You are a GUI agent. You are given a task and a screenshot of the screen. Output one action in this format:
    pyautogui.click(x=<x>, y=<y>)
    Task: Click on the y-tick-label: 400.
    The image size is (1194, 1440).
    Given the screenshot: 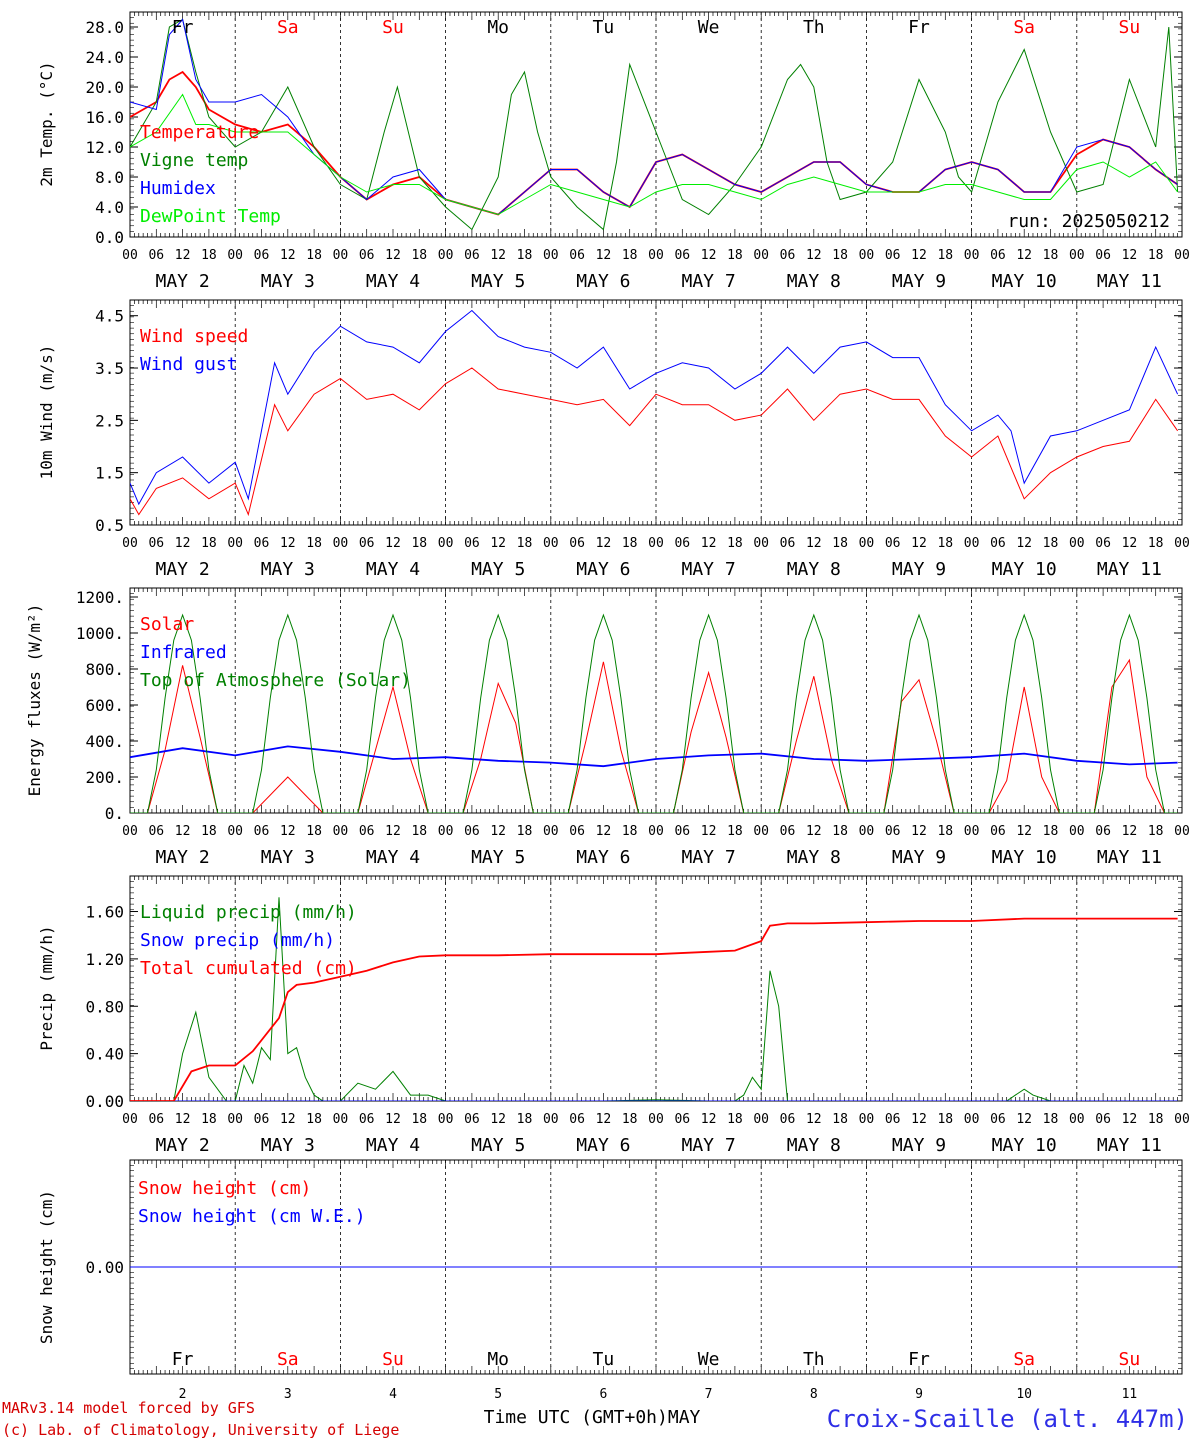 What is the action you would take?
    pyautogui.click(x=104, y=741)
    